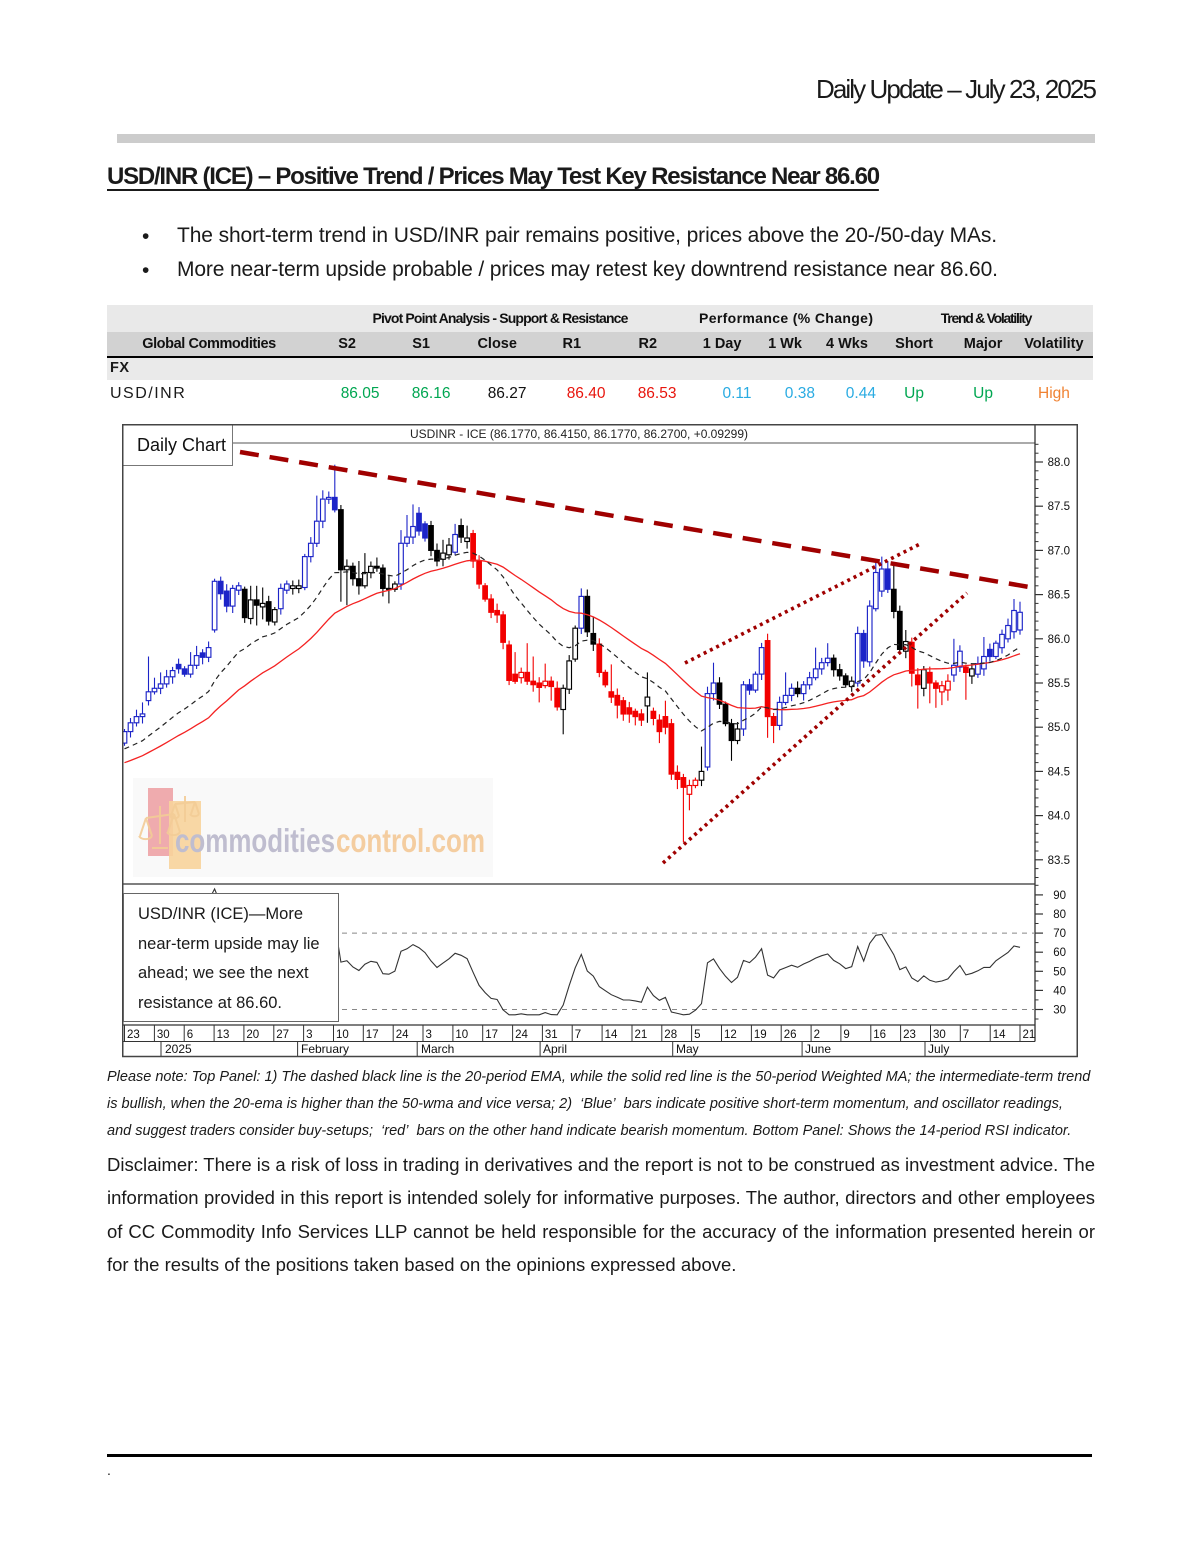 Image resolution: width=1200 pixels, height=1553 pixels. What do you see at coordinates (1059, 463) in the screenshot?
I see `svg-text: 88.0` at bounding box center [1059, 463].